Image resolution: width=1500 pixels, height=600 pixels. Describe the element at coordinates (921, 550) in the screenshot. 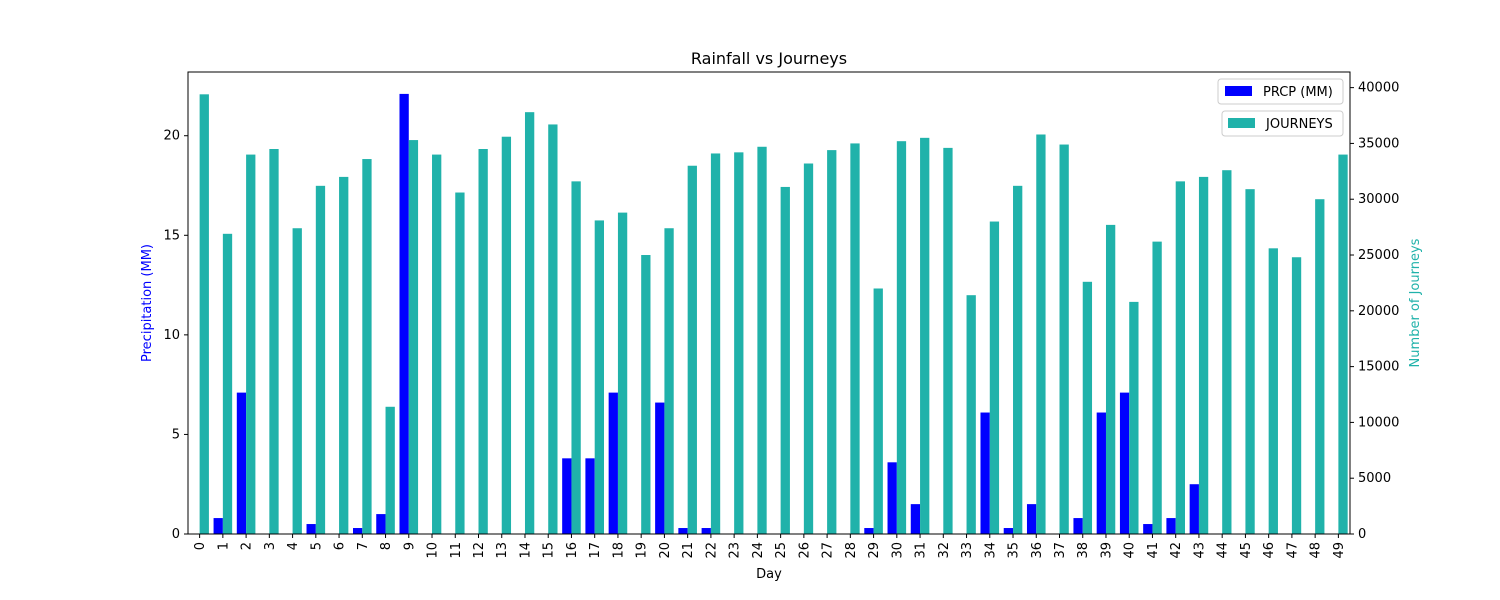

I see `x-tick-label: 31` at that location.